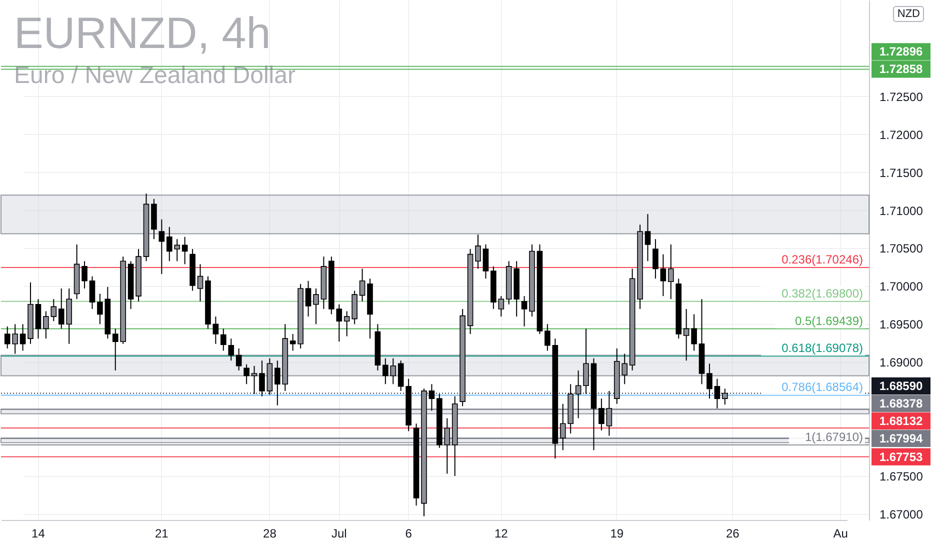 The width and height of the screenshot is (932, 550). Describe the element at coordinates (501, 533) in the screenshot. I see `x-tick-label: 12` at that location.